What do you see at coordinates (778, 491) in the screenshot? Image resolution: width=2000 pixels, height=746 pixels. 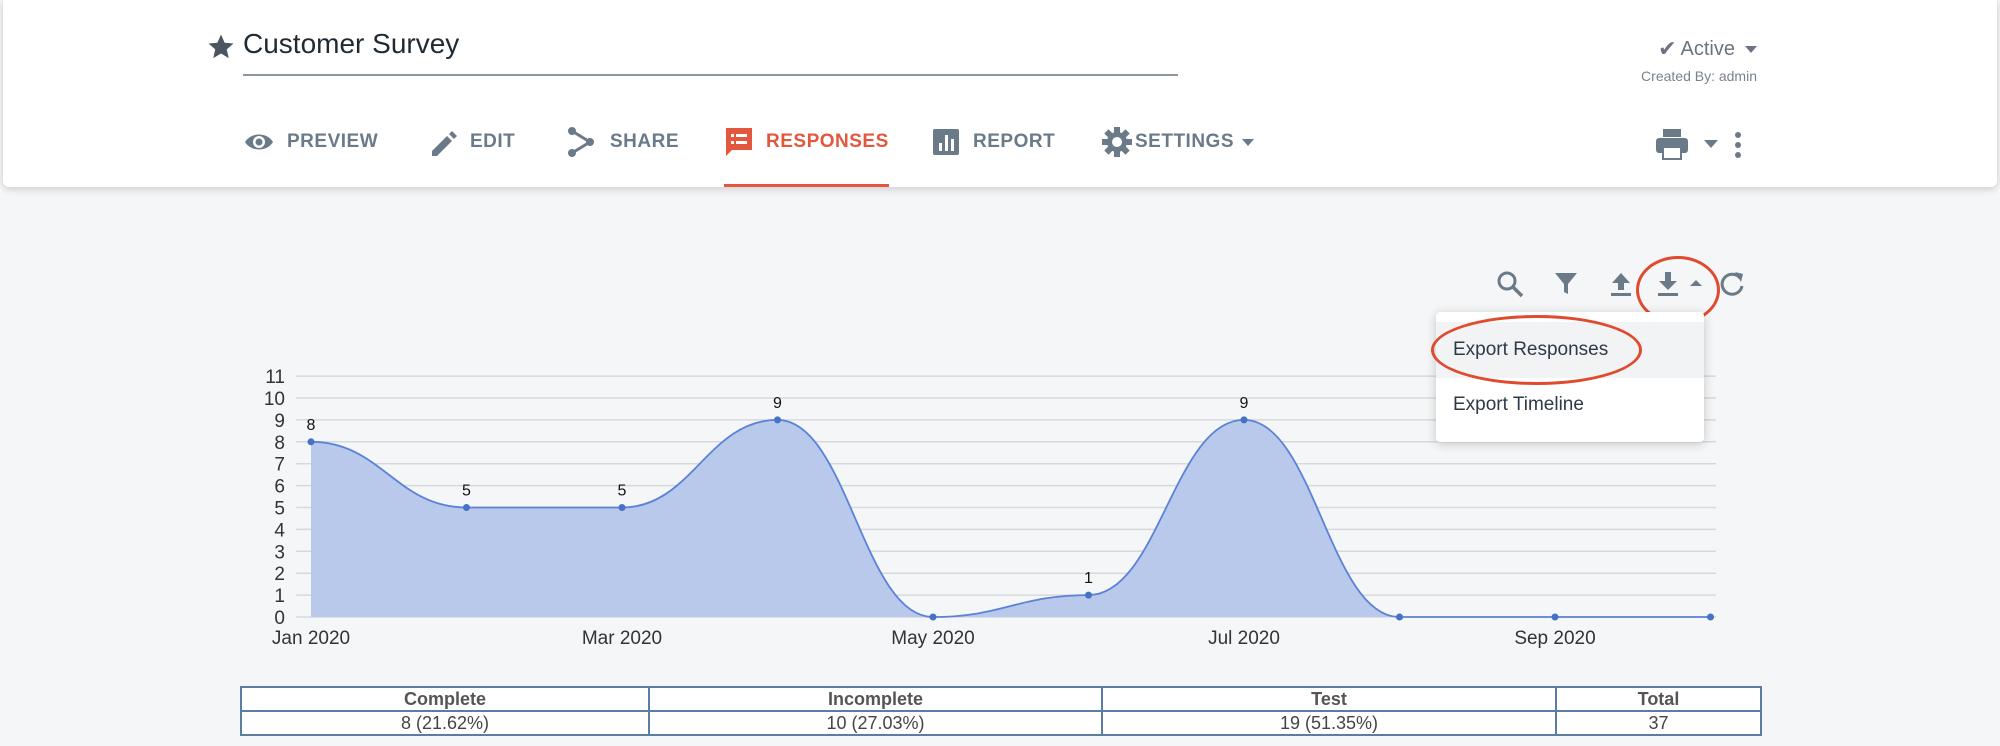 I see `chart-point-labels: 8 5 5 9 1 9` at bounding box center [778, 491].